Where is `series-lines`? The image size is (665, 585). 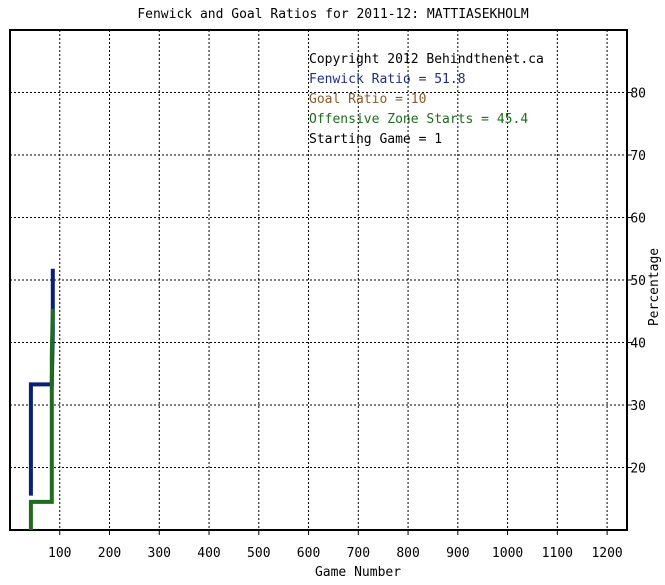
series-lines is located at coordinates (41, 399).